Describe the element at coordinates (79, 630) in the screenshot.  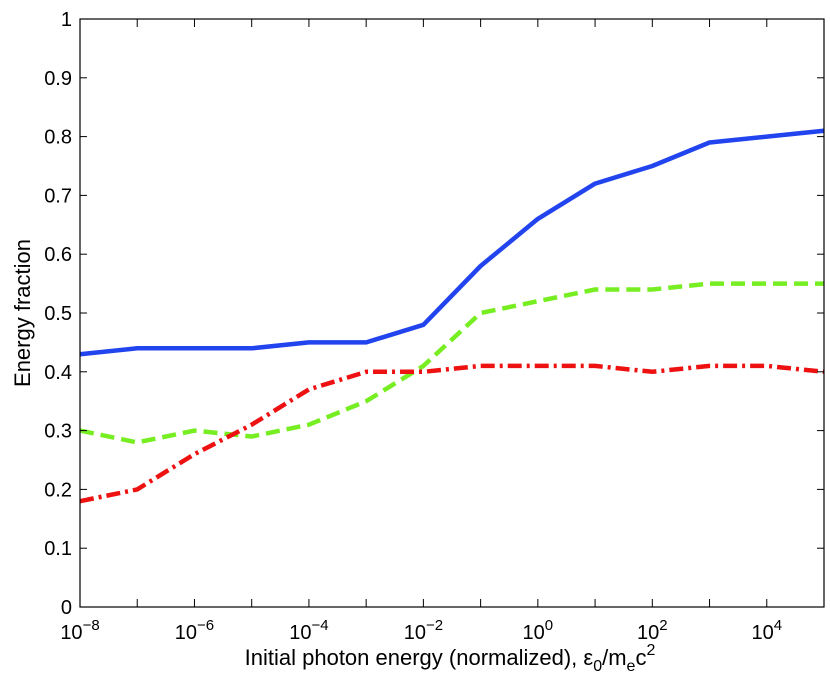
I see `x-tick-label: 10⁻⁸` at that location.